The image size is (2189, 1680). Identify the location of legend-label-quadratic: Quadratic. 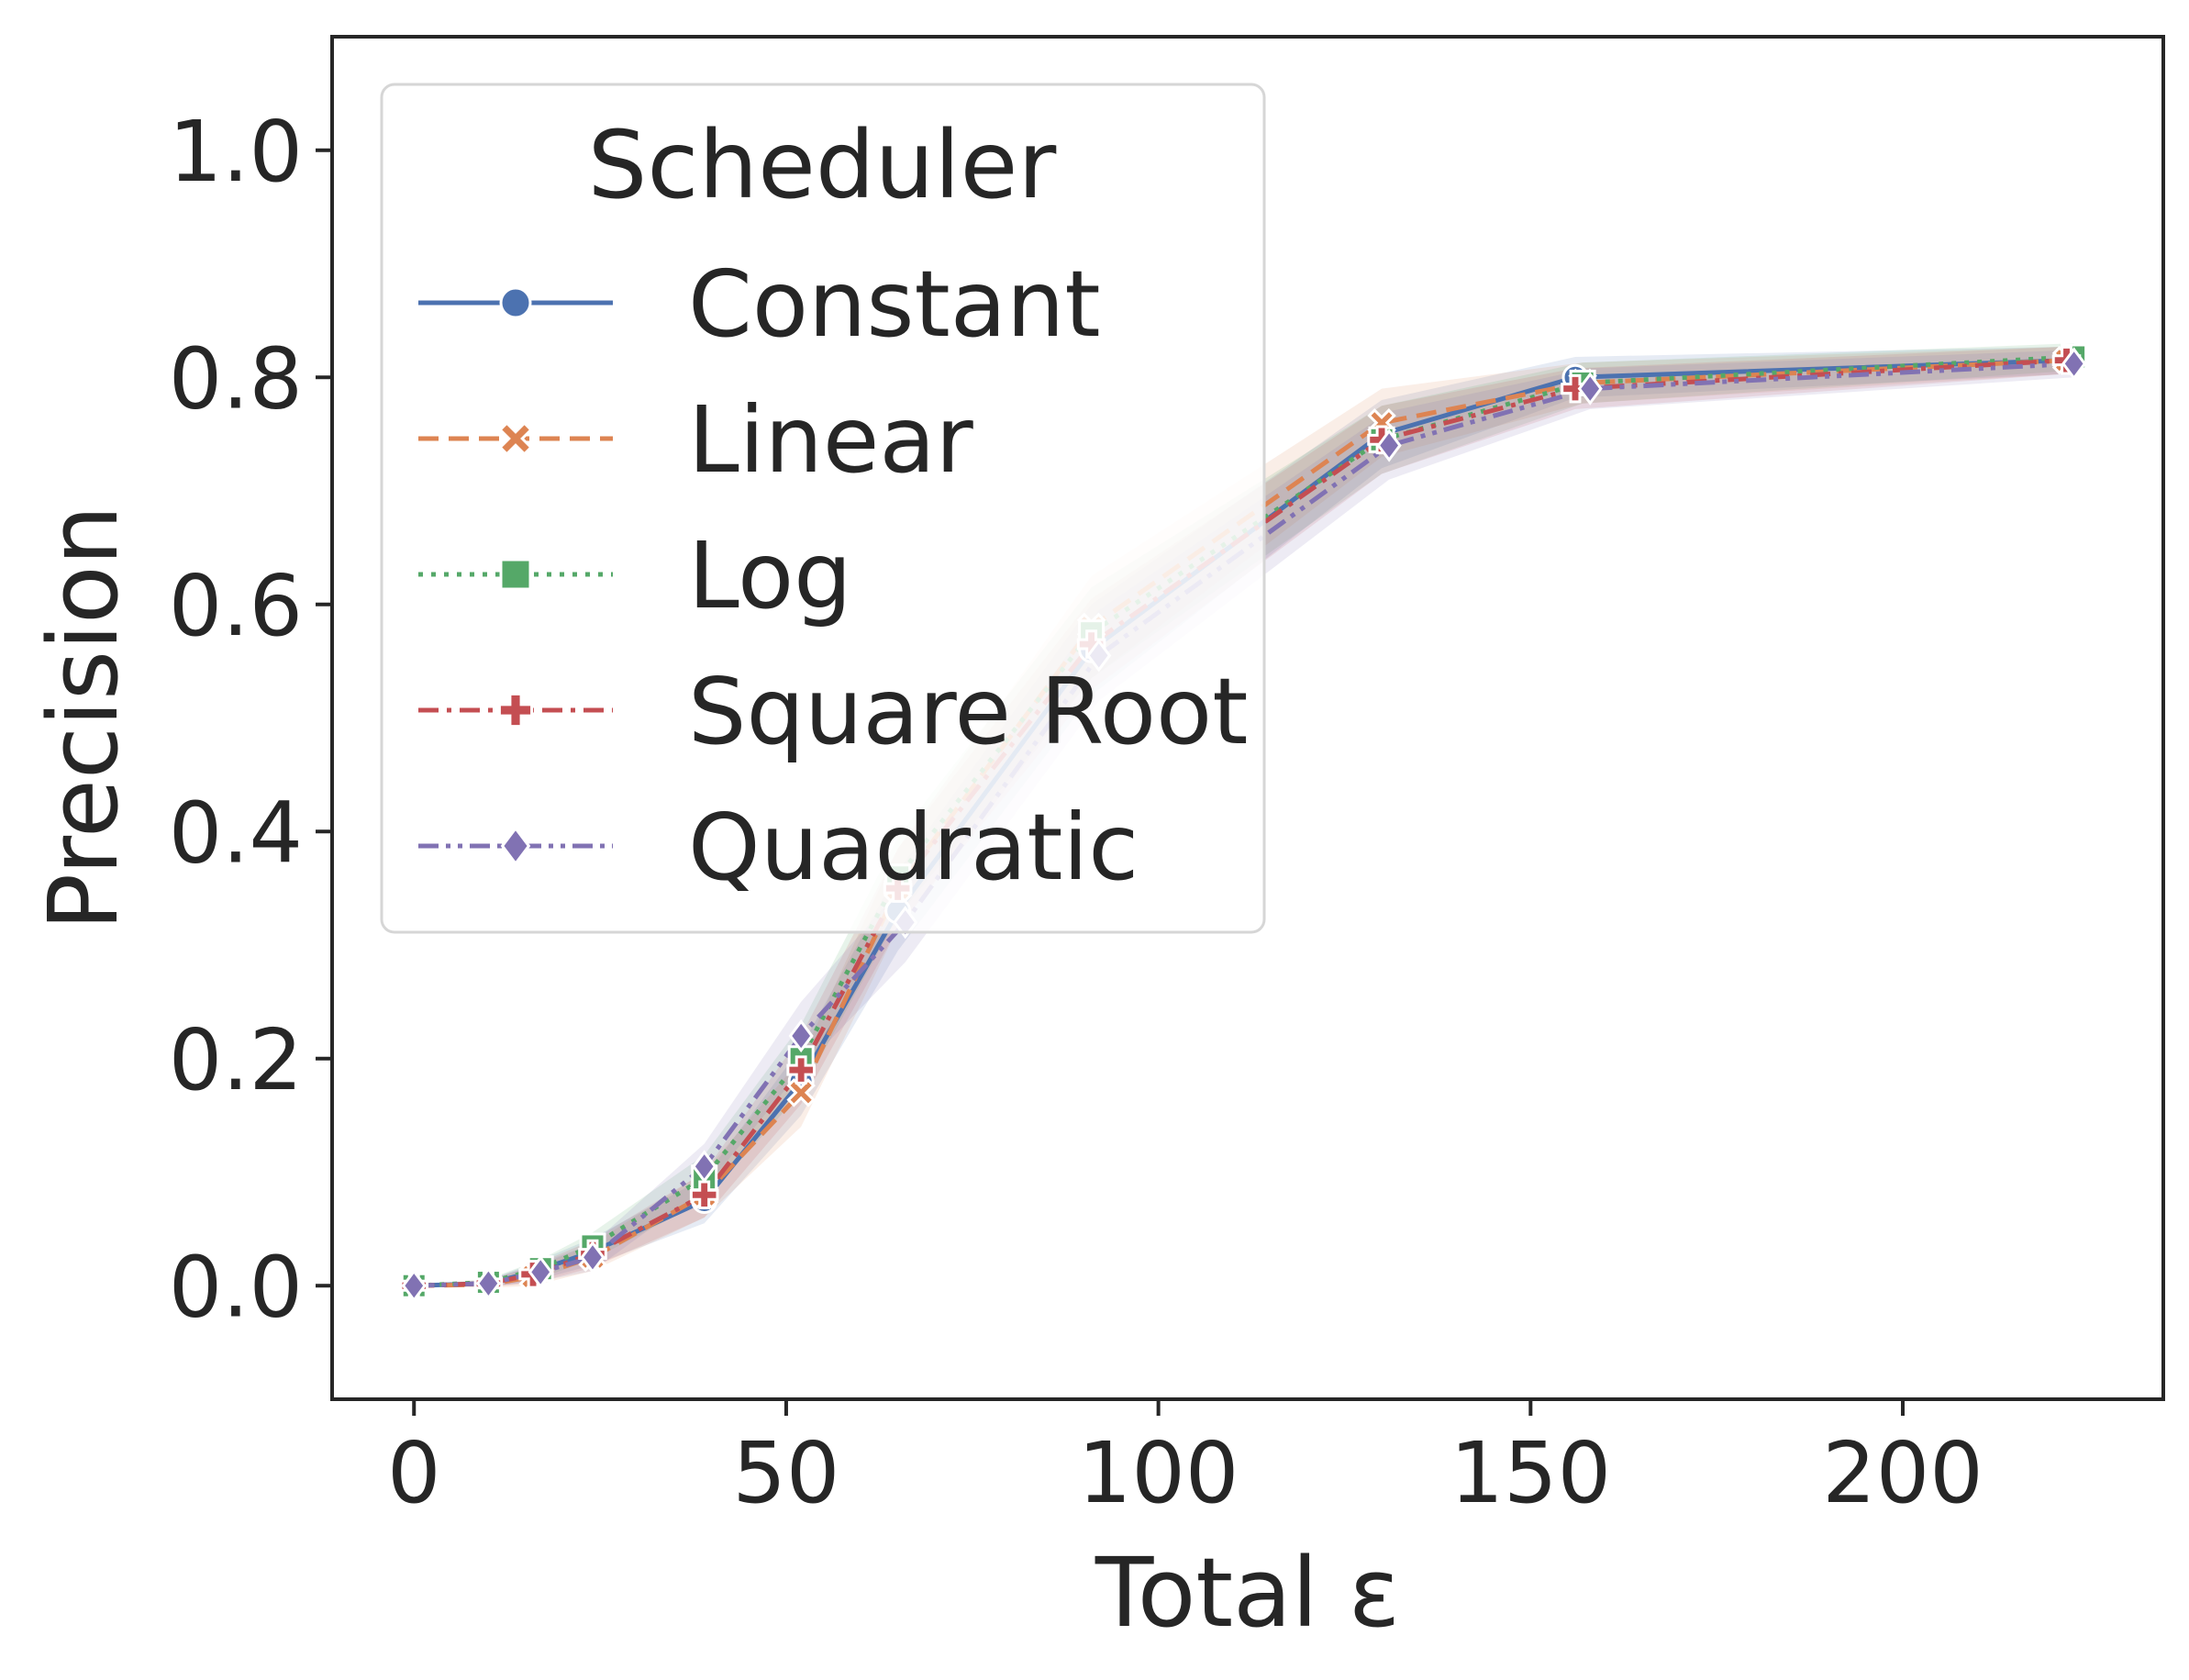
(913, 847).